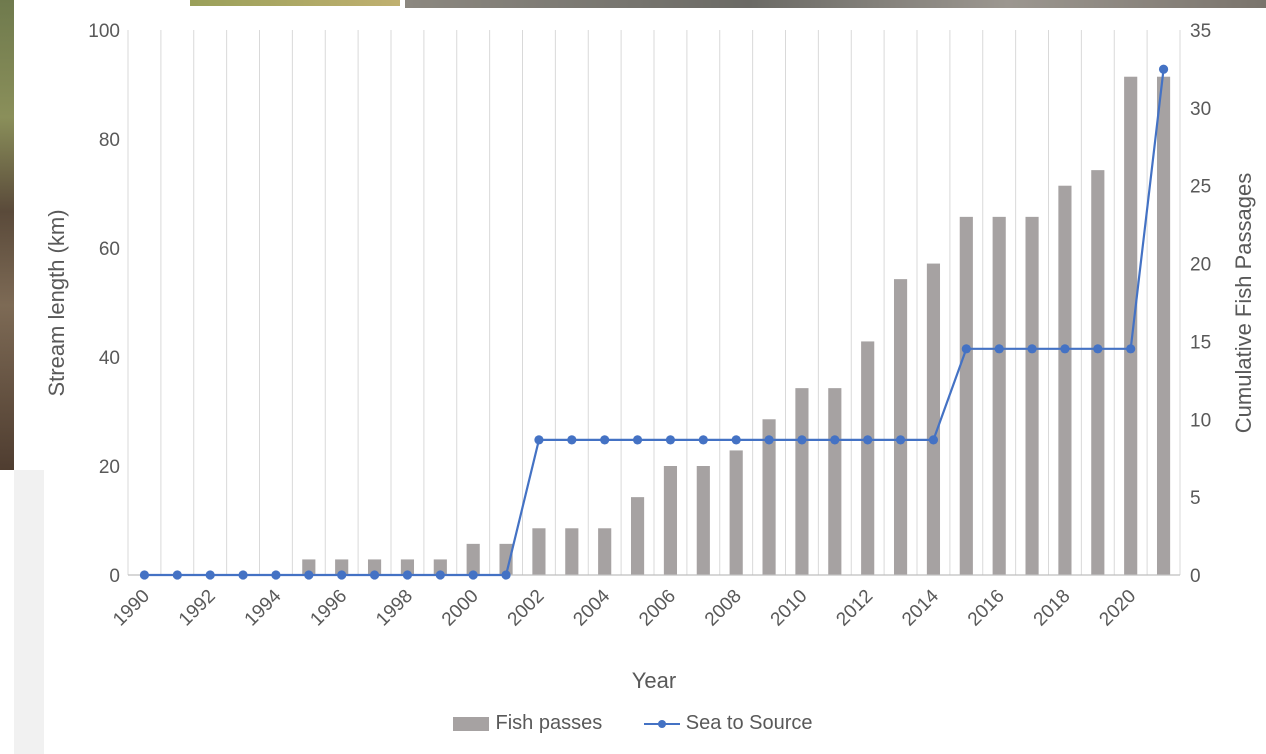 The image size is (1266, 754). I want to click on legend-label-fish-passes: Fish passes, so click(549, 723).